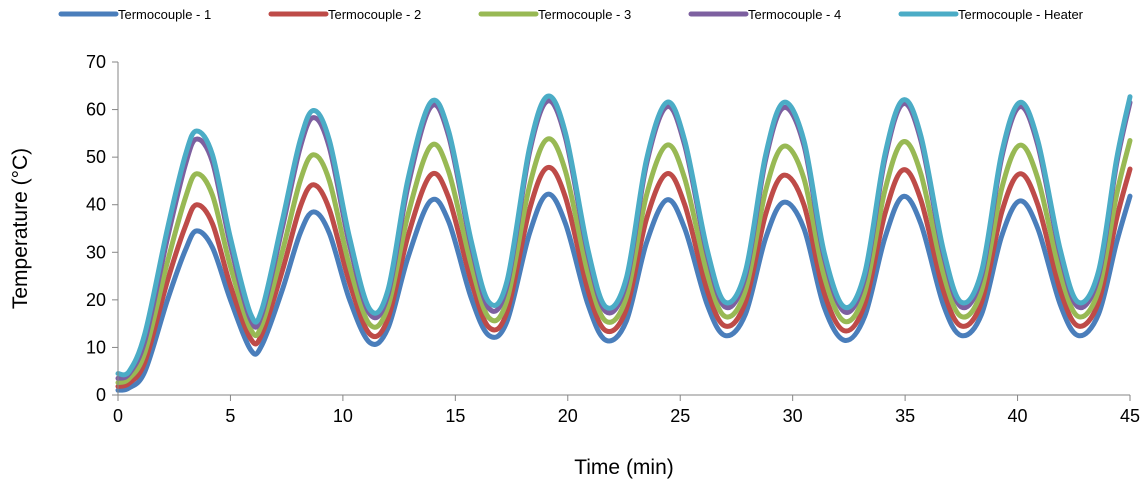 Image resolution: width=1143 pixels, height=483 pixels. I want to click on legend-label: Termocouple - Heater, so click(1021, 14).